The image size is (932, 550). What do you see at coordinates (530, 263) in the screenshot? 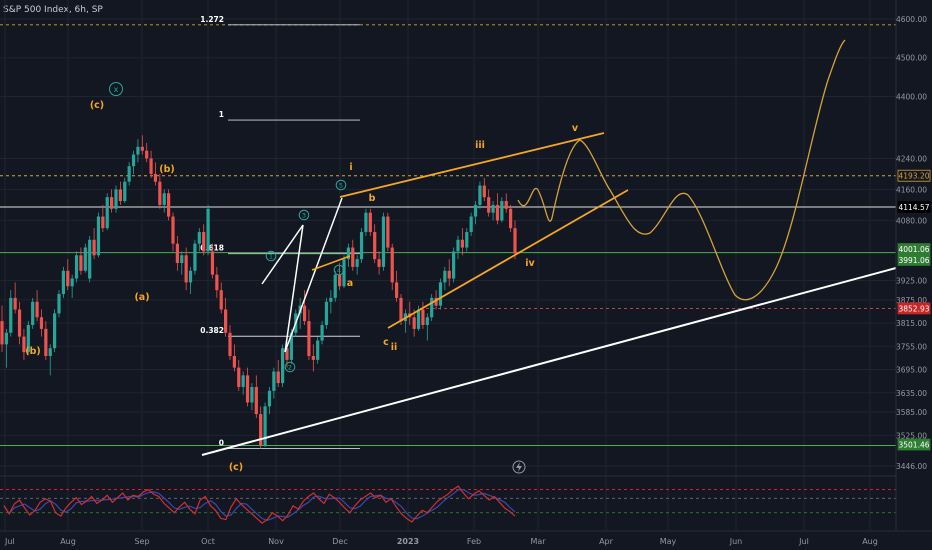
I see `wave-label-10: iv` at bounding box center [530, 263].